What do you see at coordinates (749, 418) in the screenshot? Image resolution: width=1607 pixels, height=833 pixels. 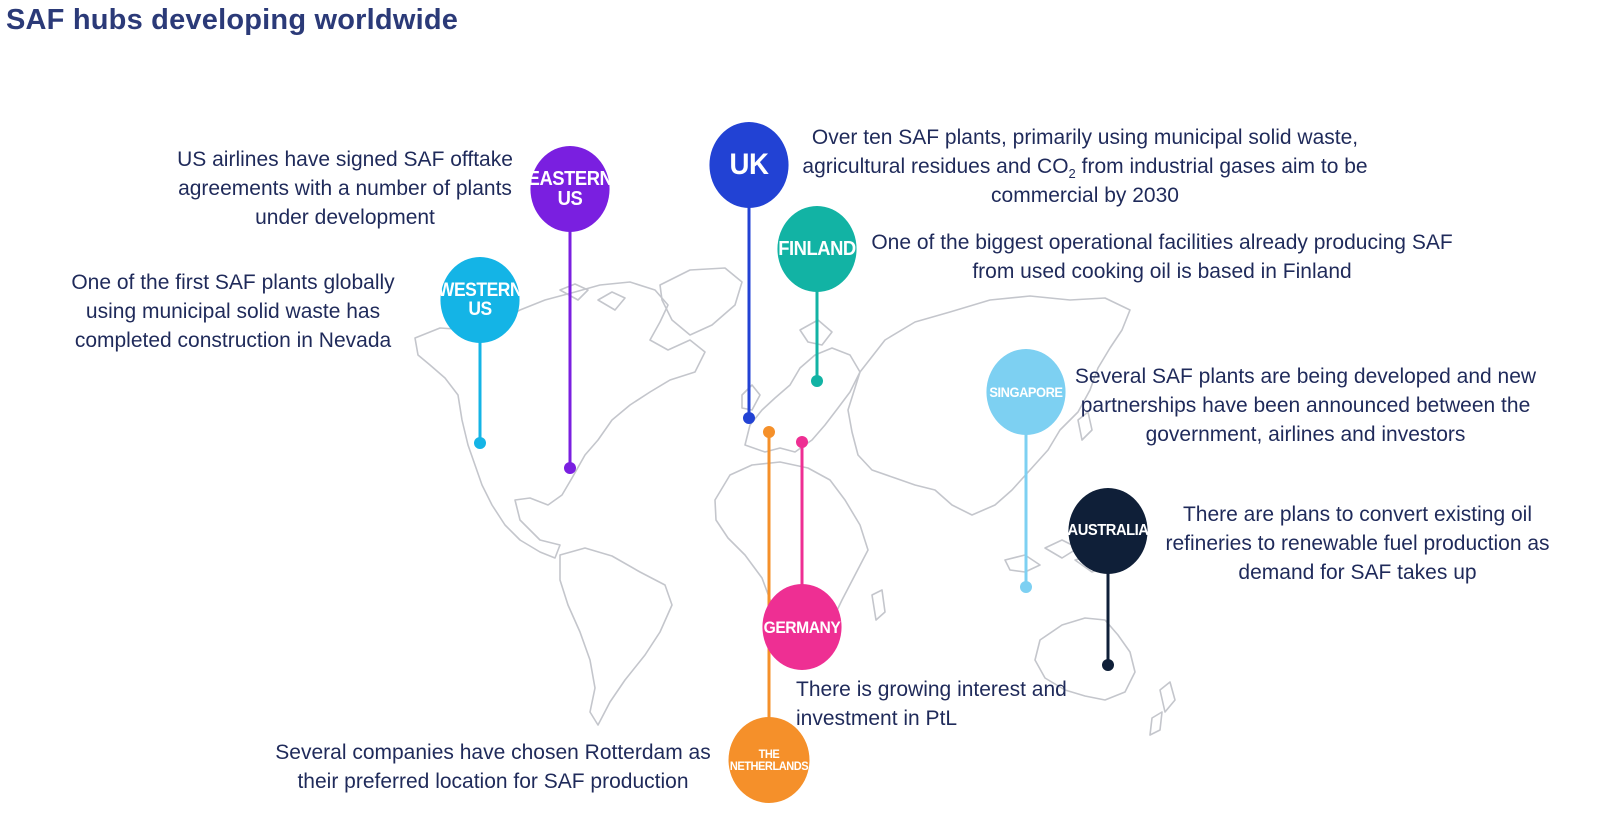 I see `uk-location-dot` at bounding box center [749, 418].